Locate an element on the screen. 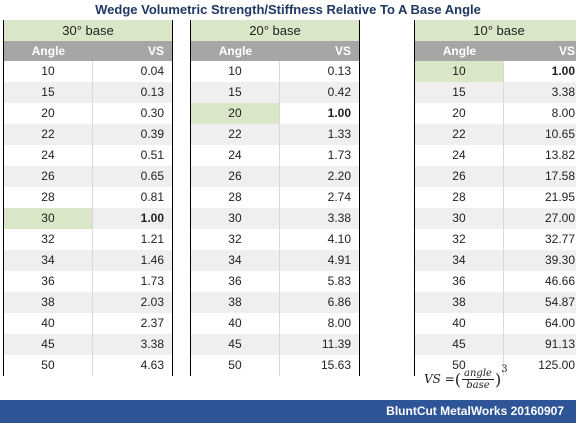 The image size is (576, 423). table-row: 38 6.86 is located at coordinates (275, 302).